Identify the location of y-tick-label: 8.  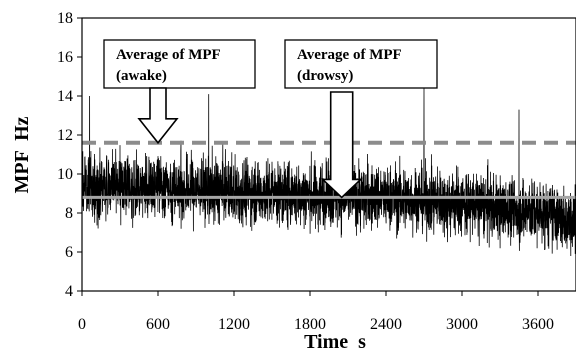
(69, 213).